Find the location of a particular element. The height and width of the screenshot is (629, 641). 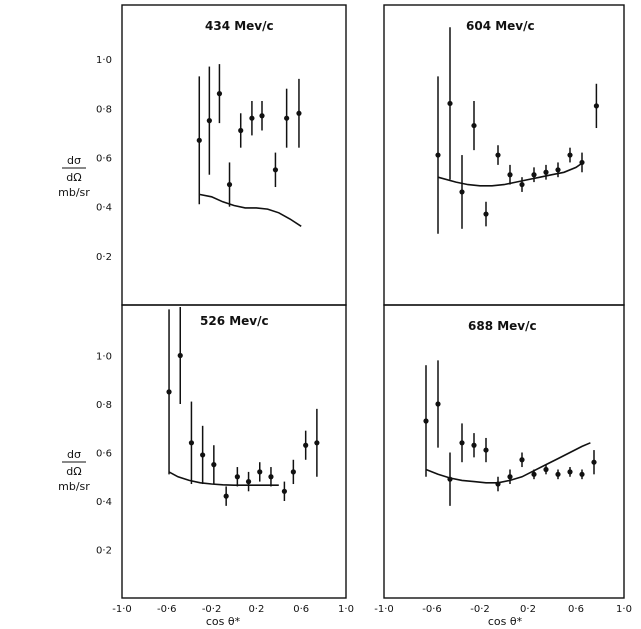

y-axis-label-bottom: dσ dΩ mb/sr is located at coordinates (74, 470).